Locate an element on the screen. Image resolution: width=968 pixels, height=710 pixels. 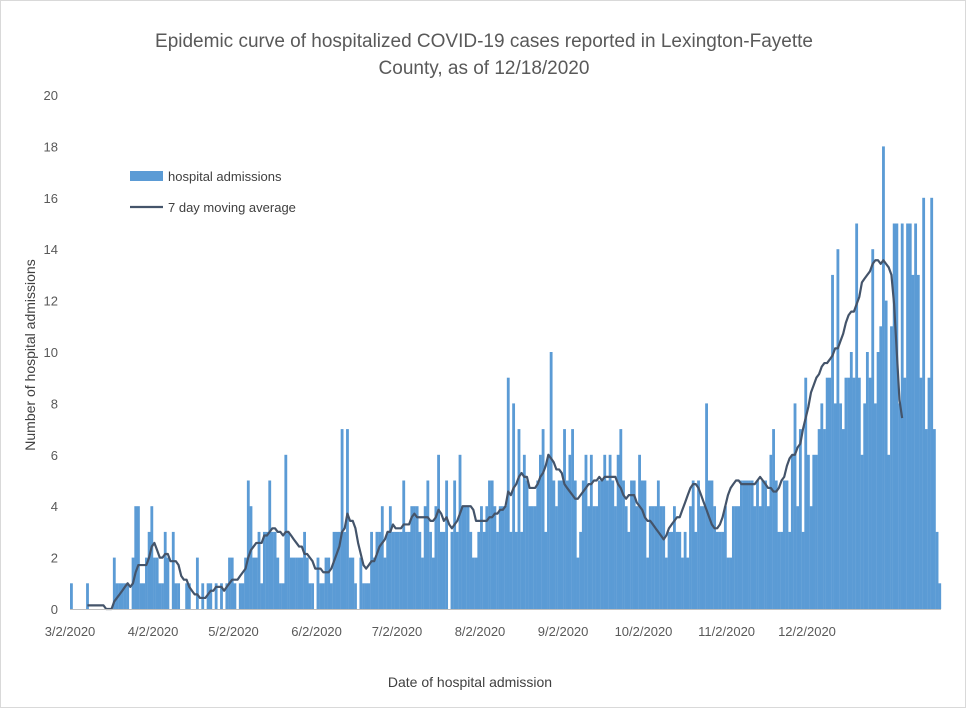
x-tick-label: 9/2/2020 is located at coordinates (563, 631).